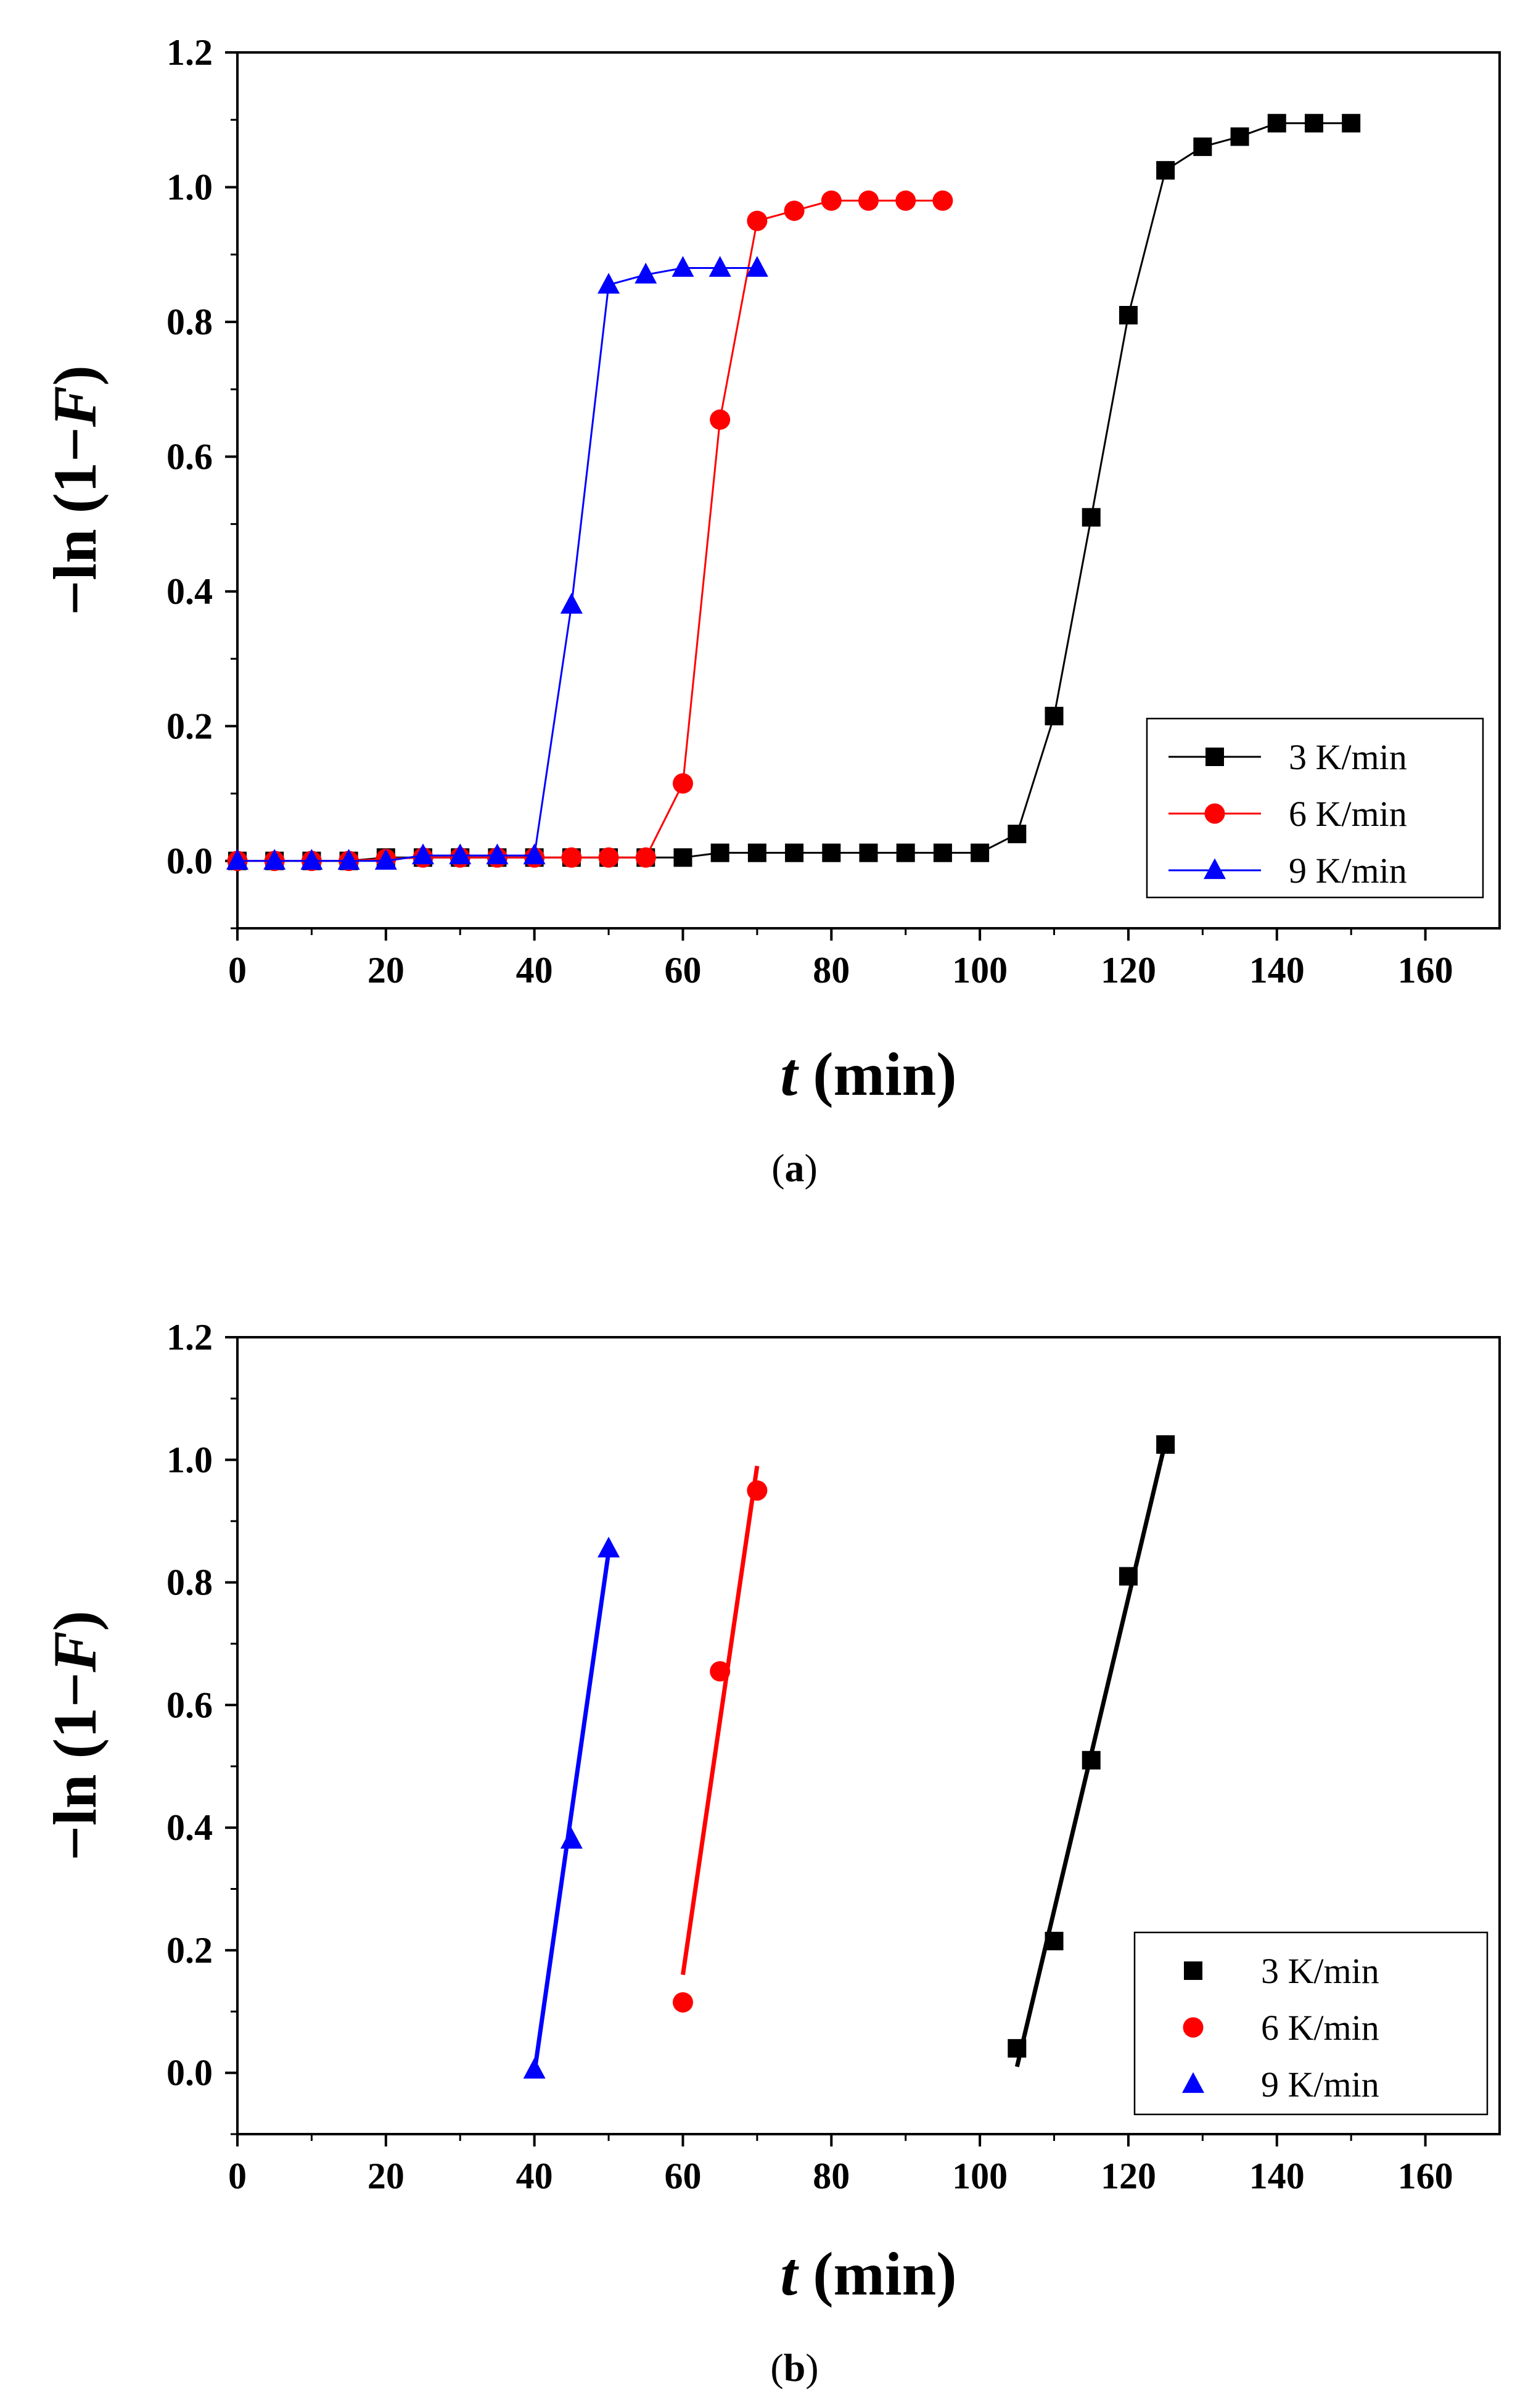 The height and width of the screenshot is (2408, 1536). Describe the element at coordinates (1277, 970) in the screenshot. I see `x-tick-label: 140` at that location.